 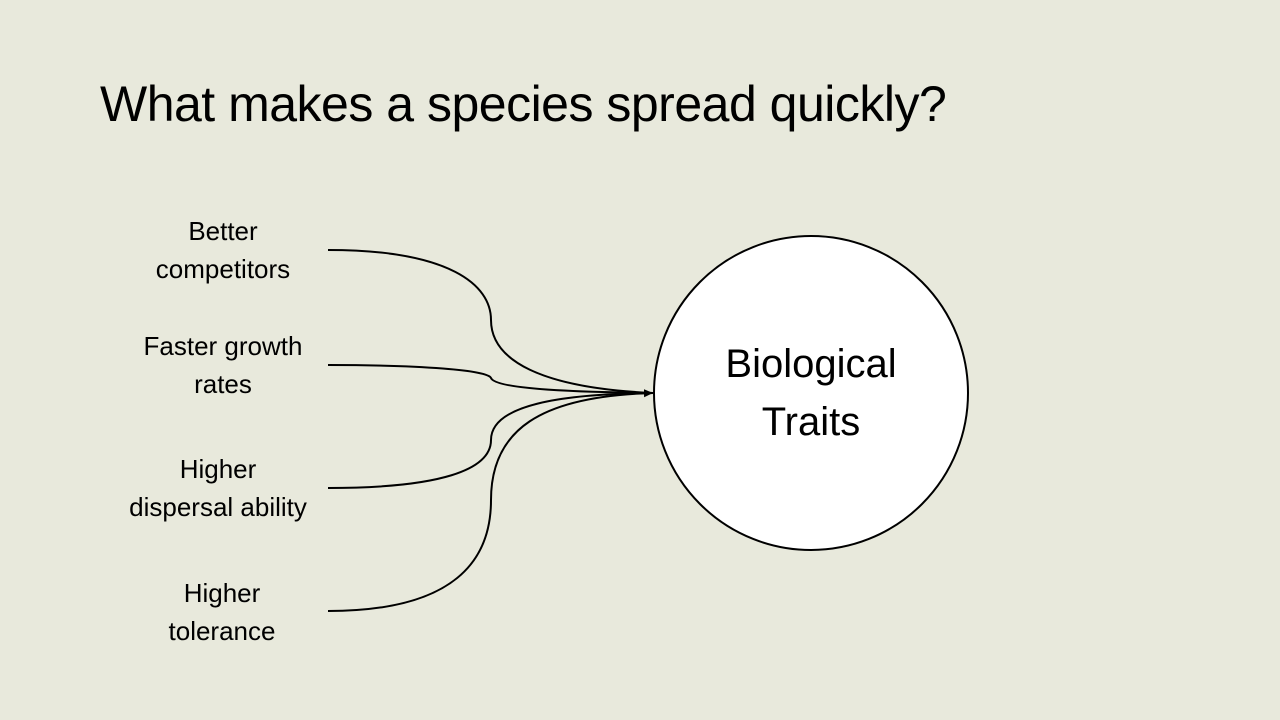 I want to click on trait-line2: rates, so click(x=223, y=384).